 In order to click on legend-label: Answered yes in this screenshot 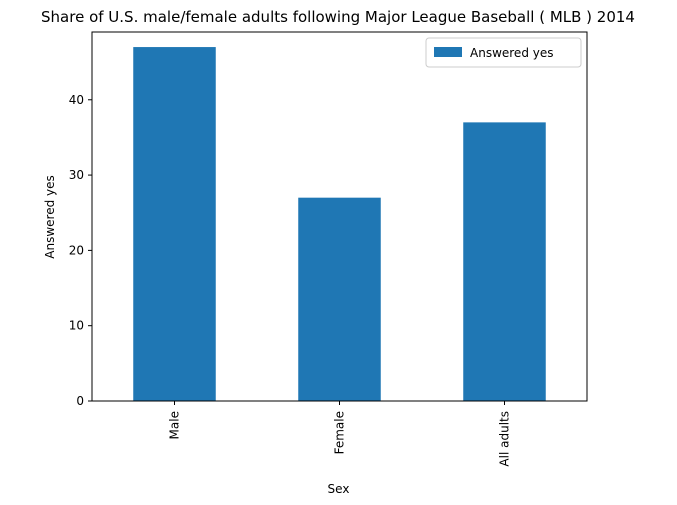, I will do `click(511, 53)`.